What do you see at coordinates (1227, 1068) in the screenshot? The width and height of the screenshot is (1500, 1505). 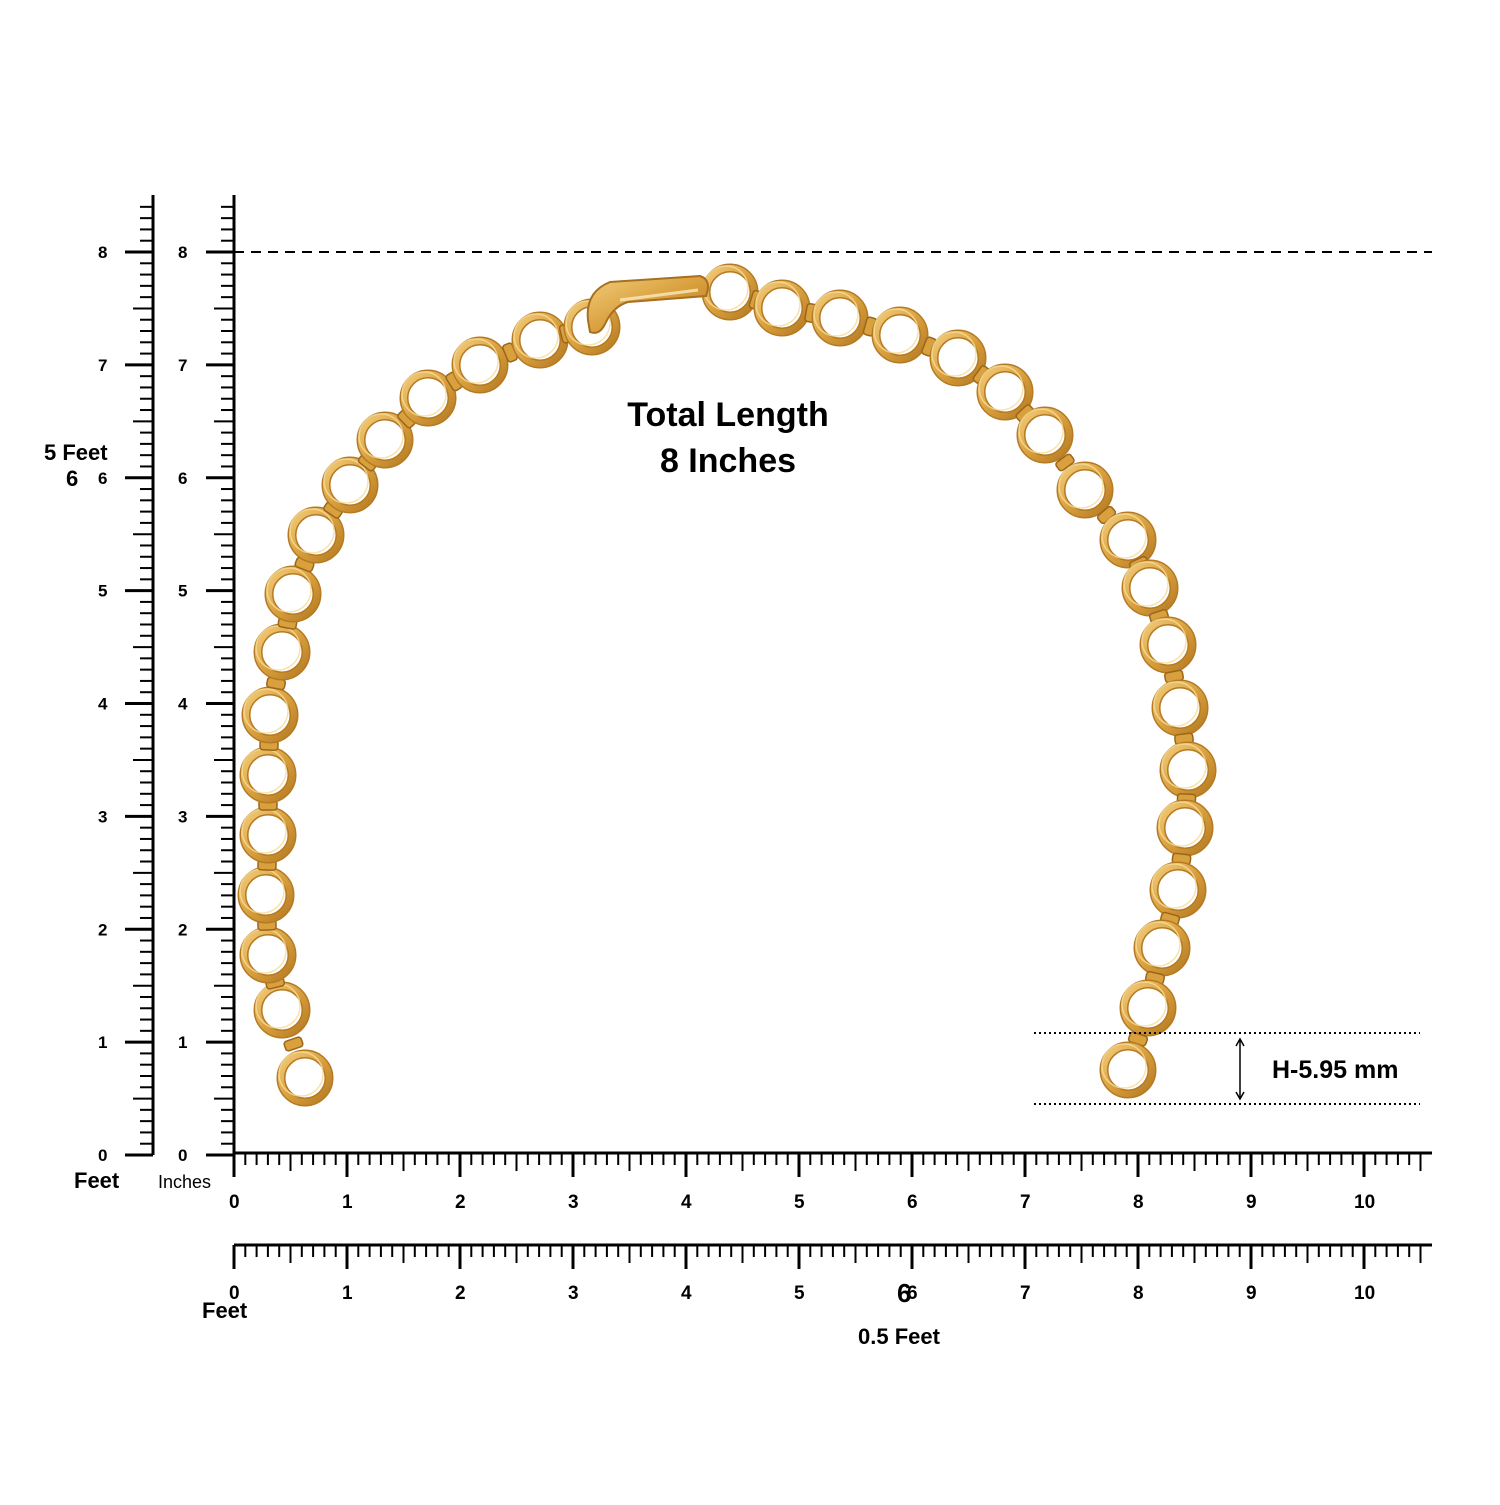 I see `height-measurement` at bounding box center [1227, 1068].